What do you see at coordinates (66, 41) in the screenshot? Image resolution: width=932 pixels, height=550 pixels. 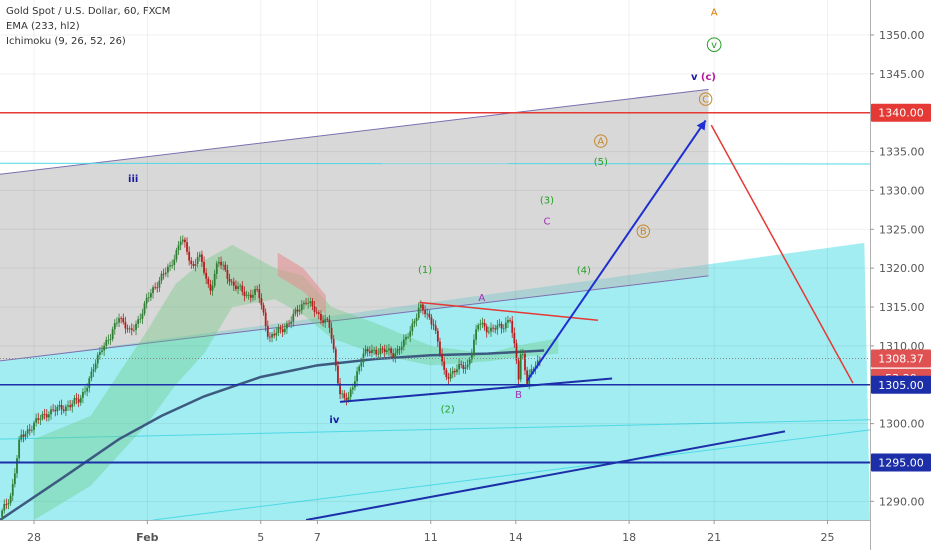 I see `legend-ichimoku: Ichimoku (9, 26, 52, 26)` at bounding box center [66, 41].